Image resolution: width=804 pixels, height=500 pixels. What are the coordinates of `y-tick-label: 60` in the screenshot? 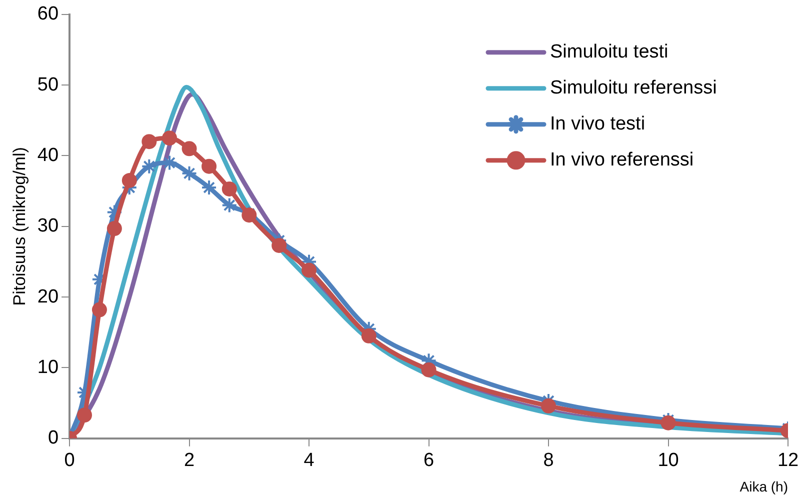 It's located at (48, 14).